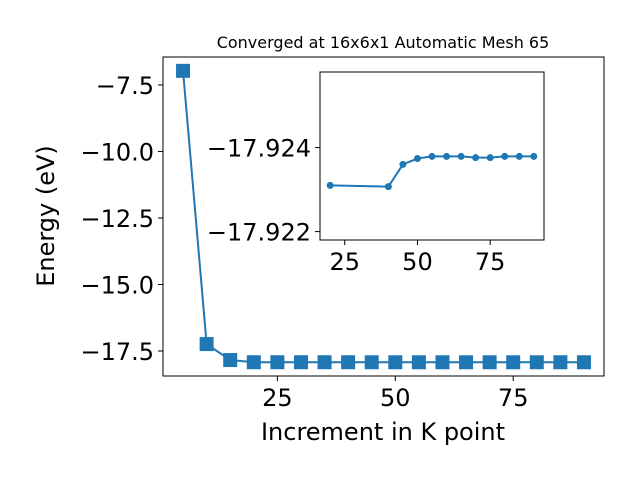 Image resolution: width=640 pixels, height=480 pixels. I want to click on chart-title: Converged at 16x6x1 Automatic Mesh 65, so click(383, 42).